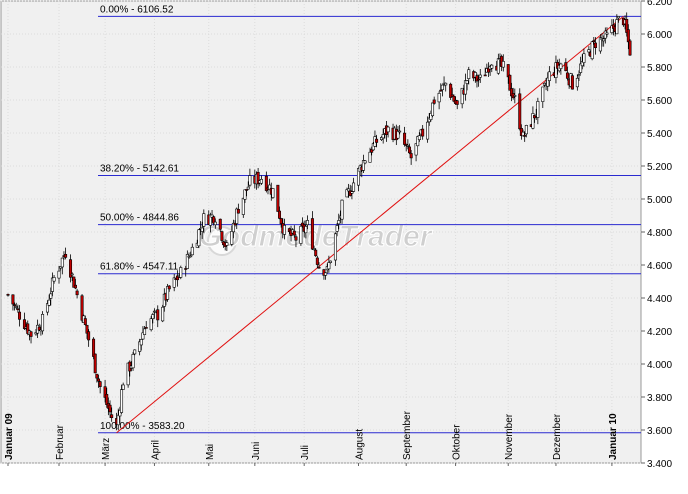 The image size is (688, 494). What do you see at coordinates (659, 398) in the screenshot?
I see `y-tick-label: 3.800` at bounding box center [659, 398].